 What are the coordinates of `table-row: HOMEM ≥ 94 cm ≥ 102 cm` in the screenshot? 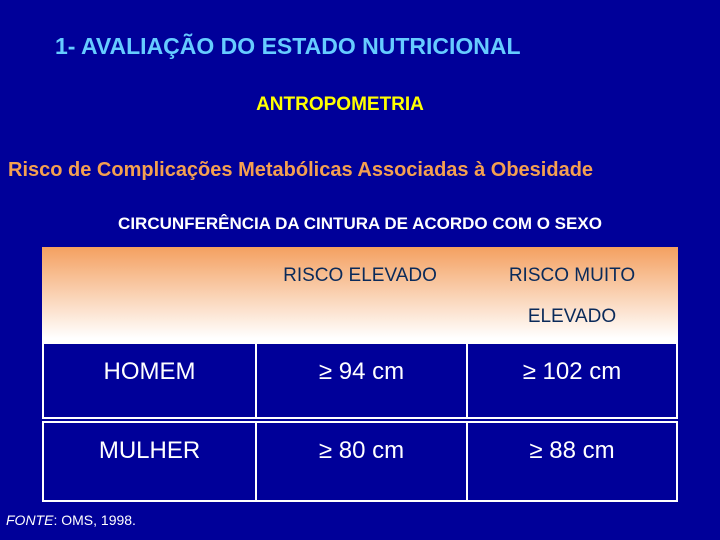 It's located at (360, 381).